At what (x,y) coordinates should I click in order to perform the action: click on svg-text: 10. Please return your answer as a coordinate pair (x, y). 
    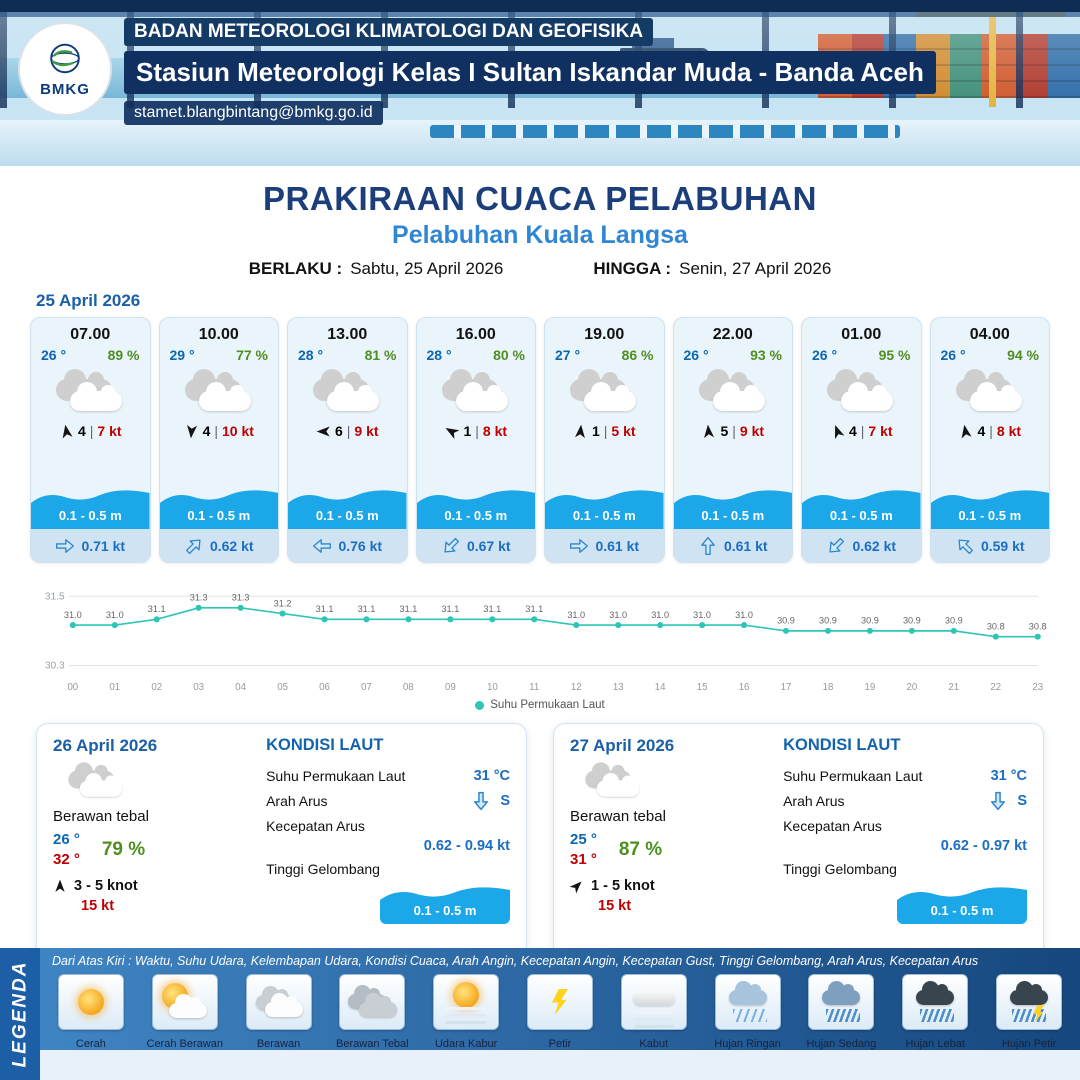
    Looking at the image, I should click on (492, 687).